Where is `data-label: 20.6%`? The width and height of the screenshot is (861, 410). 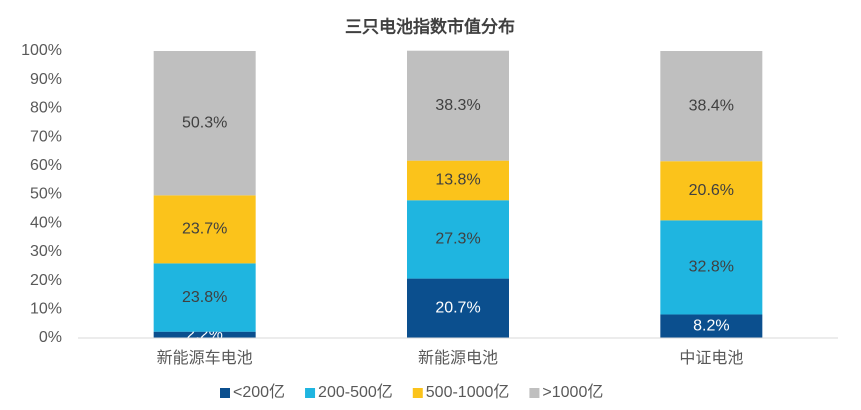
data-label: 20.6% is located at coordinates (711, 190).